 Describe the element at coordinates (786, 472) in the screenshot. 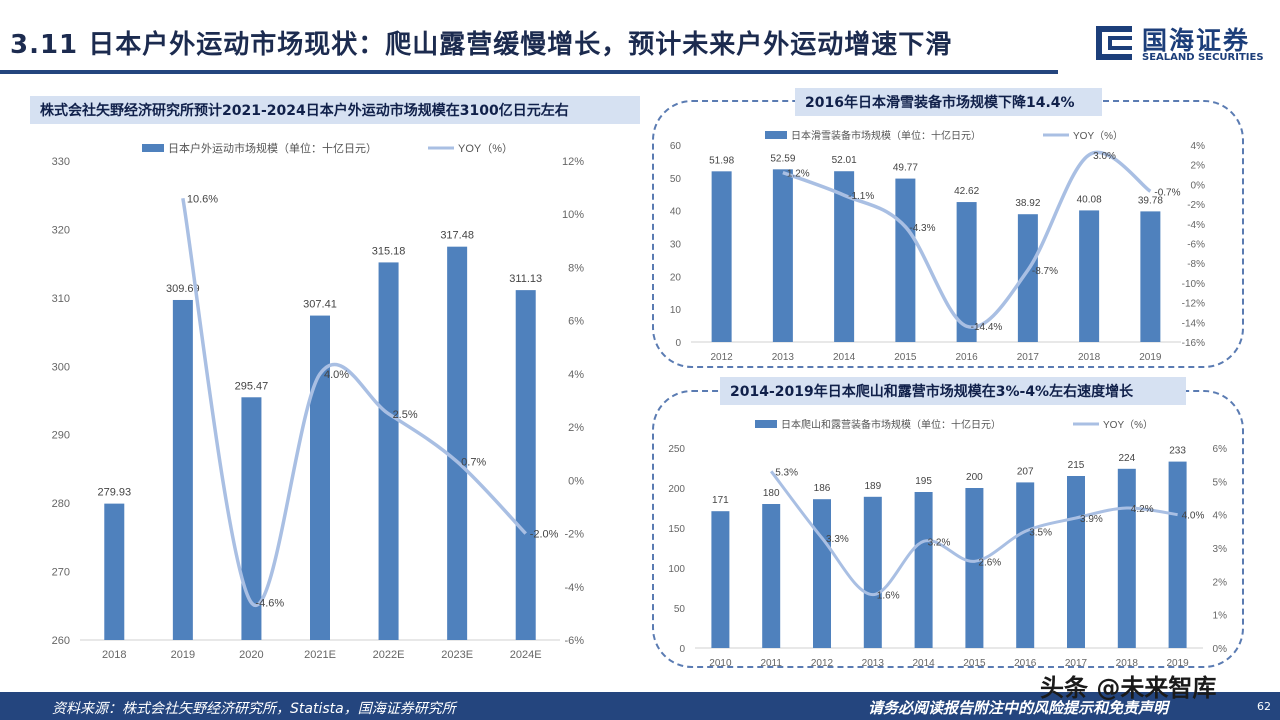

I see `yoy-point-label: 5.3%` at that location.